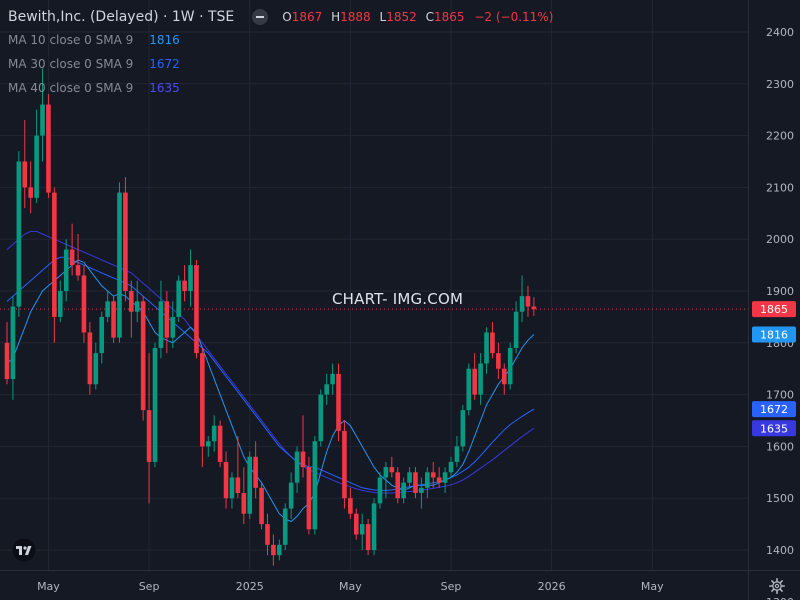 The height and width of the screenshot is (600, 800). Describe the element at coordinates (94, 40) in the screenshot. I see `indicator-row-ma10: MA 10 close 0 SMA 9 1816` at that location.